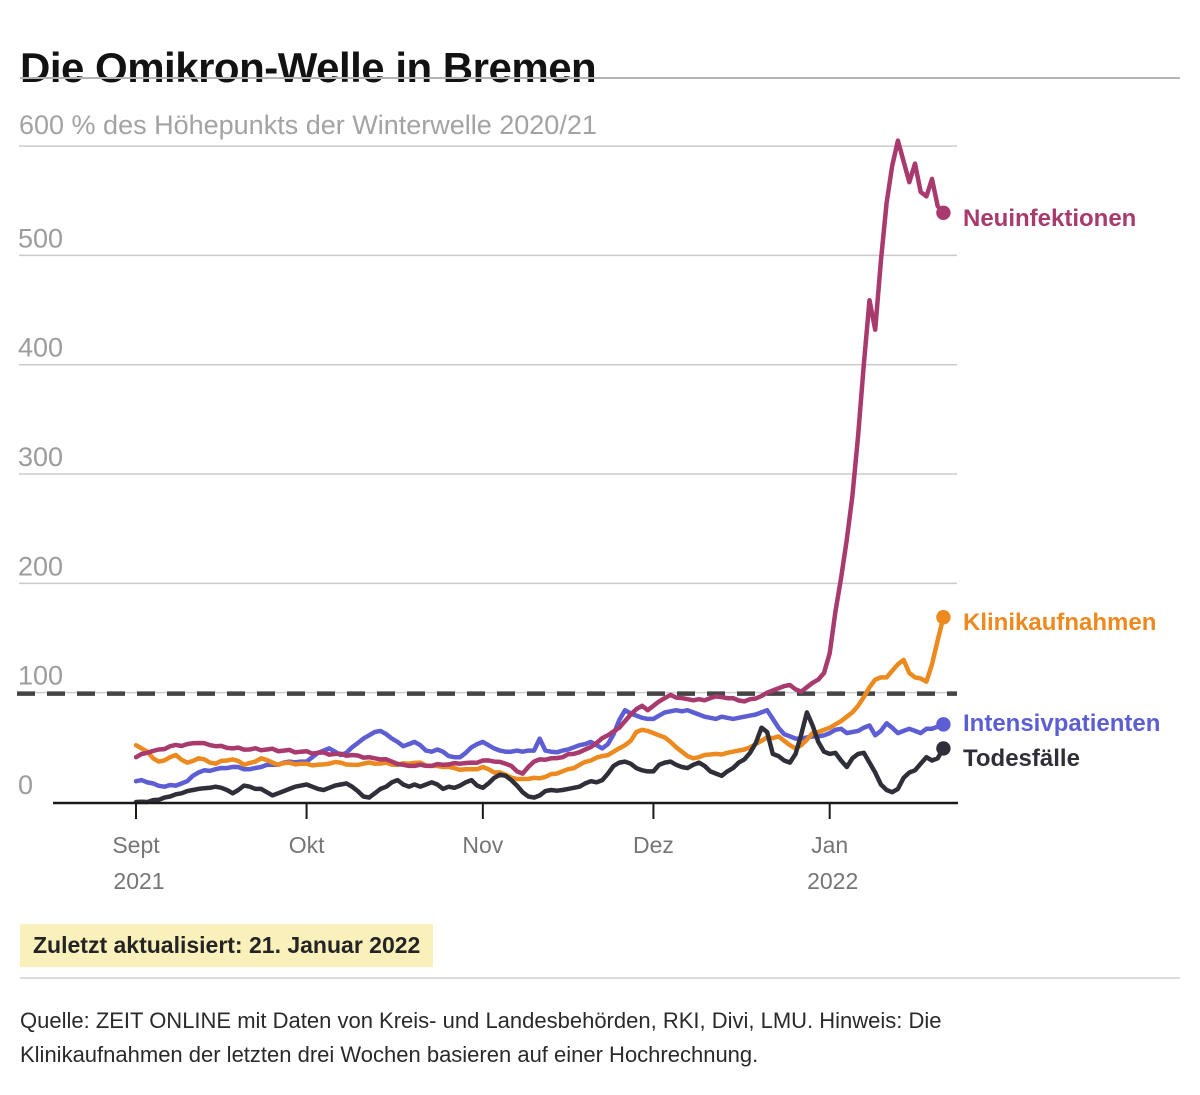  Describe the element at coordinates (1050, 218) in the screenshot. I see `legend-neuinfektionen: Neuinfektionen` at that location.